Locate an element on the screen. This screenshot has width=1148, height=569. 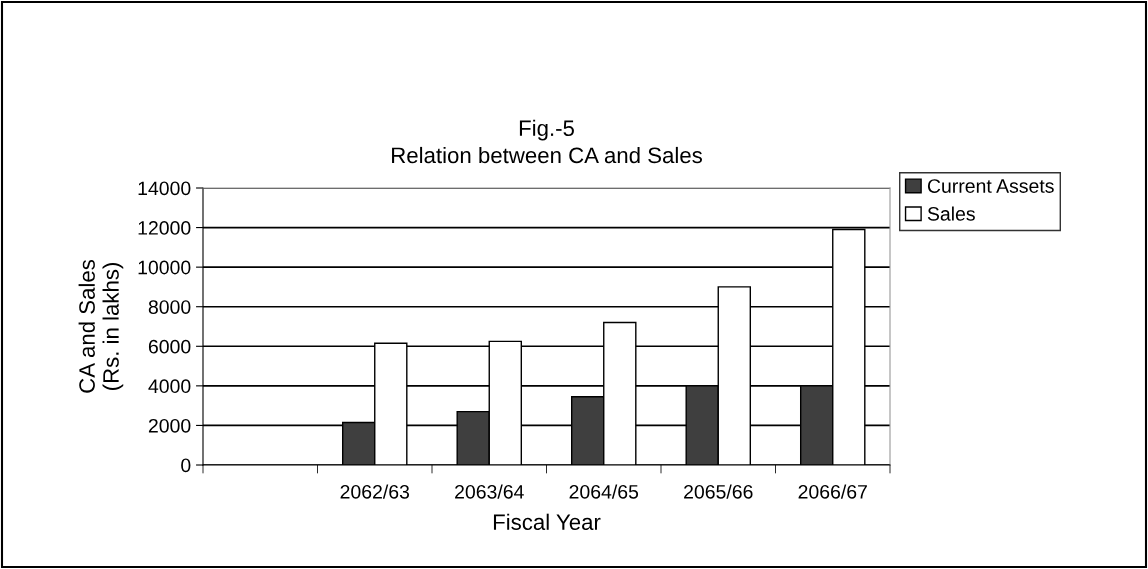
chart-title: Fig.-5 Relation between CA and Sales is located at coordinates (547, 141).